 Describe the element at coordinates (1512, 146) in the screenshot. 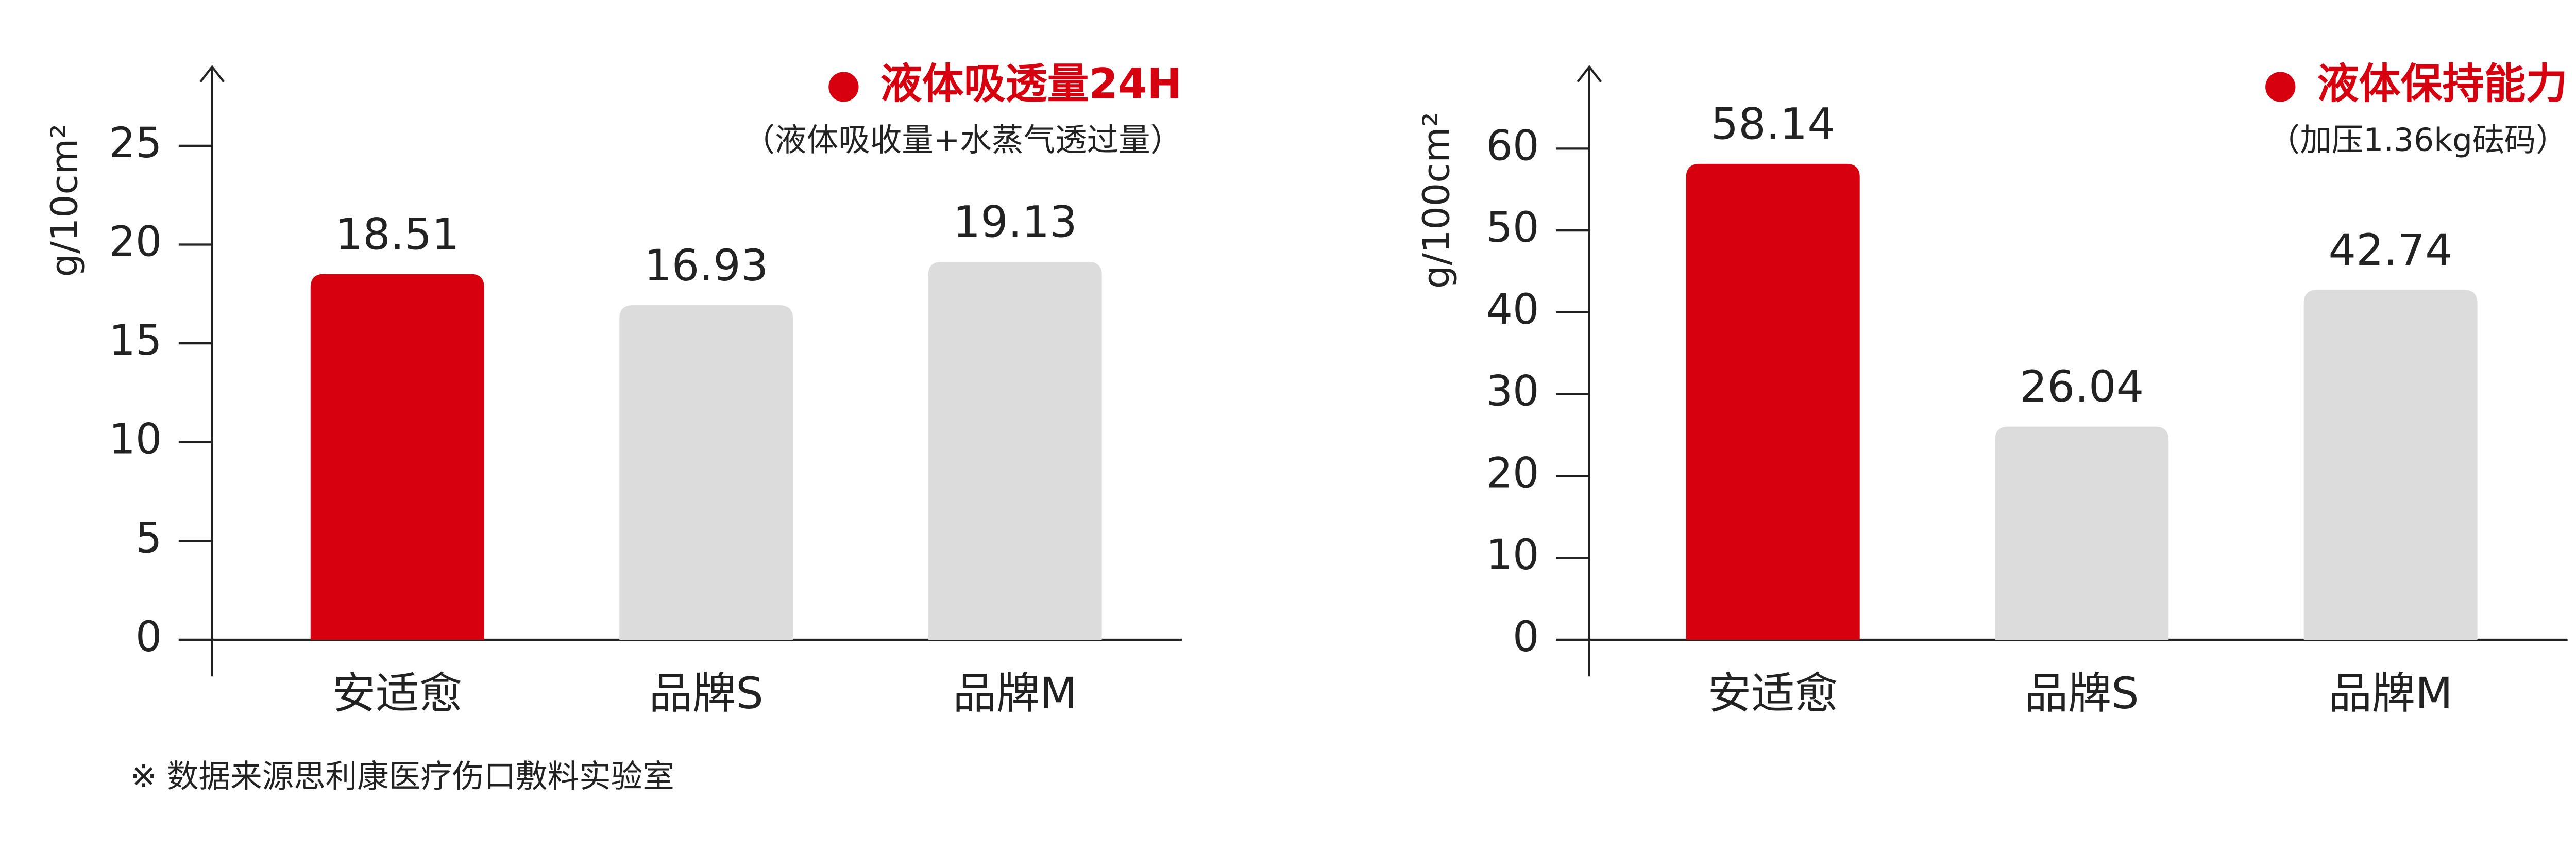

I see `y-tick-label: 60` at that location.